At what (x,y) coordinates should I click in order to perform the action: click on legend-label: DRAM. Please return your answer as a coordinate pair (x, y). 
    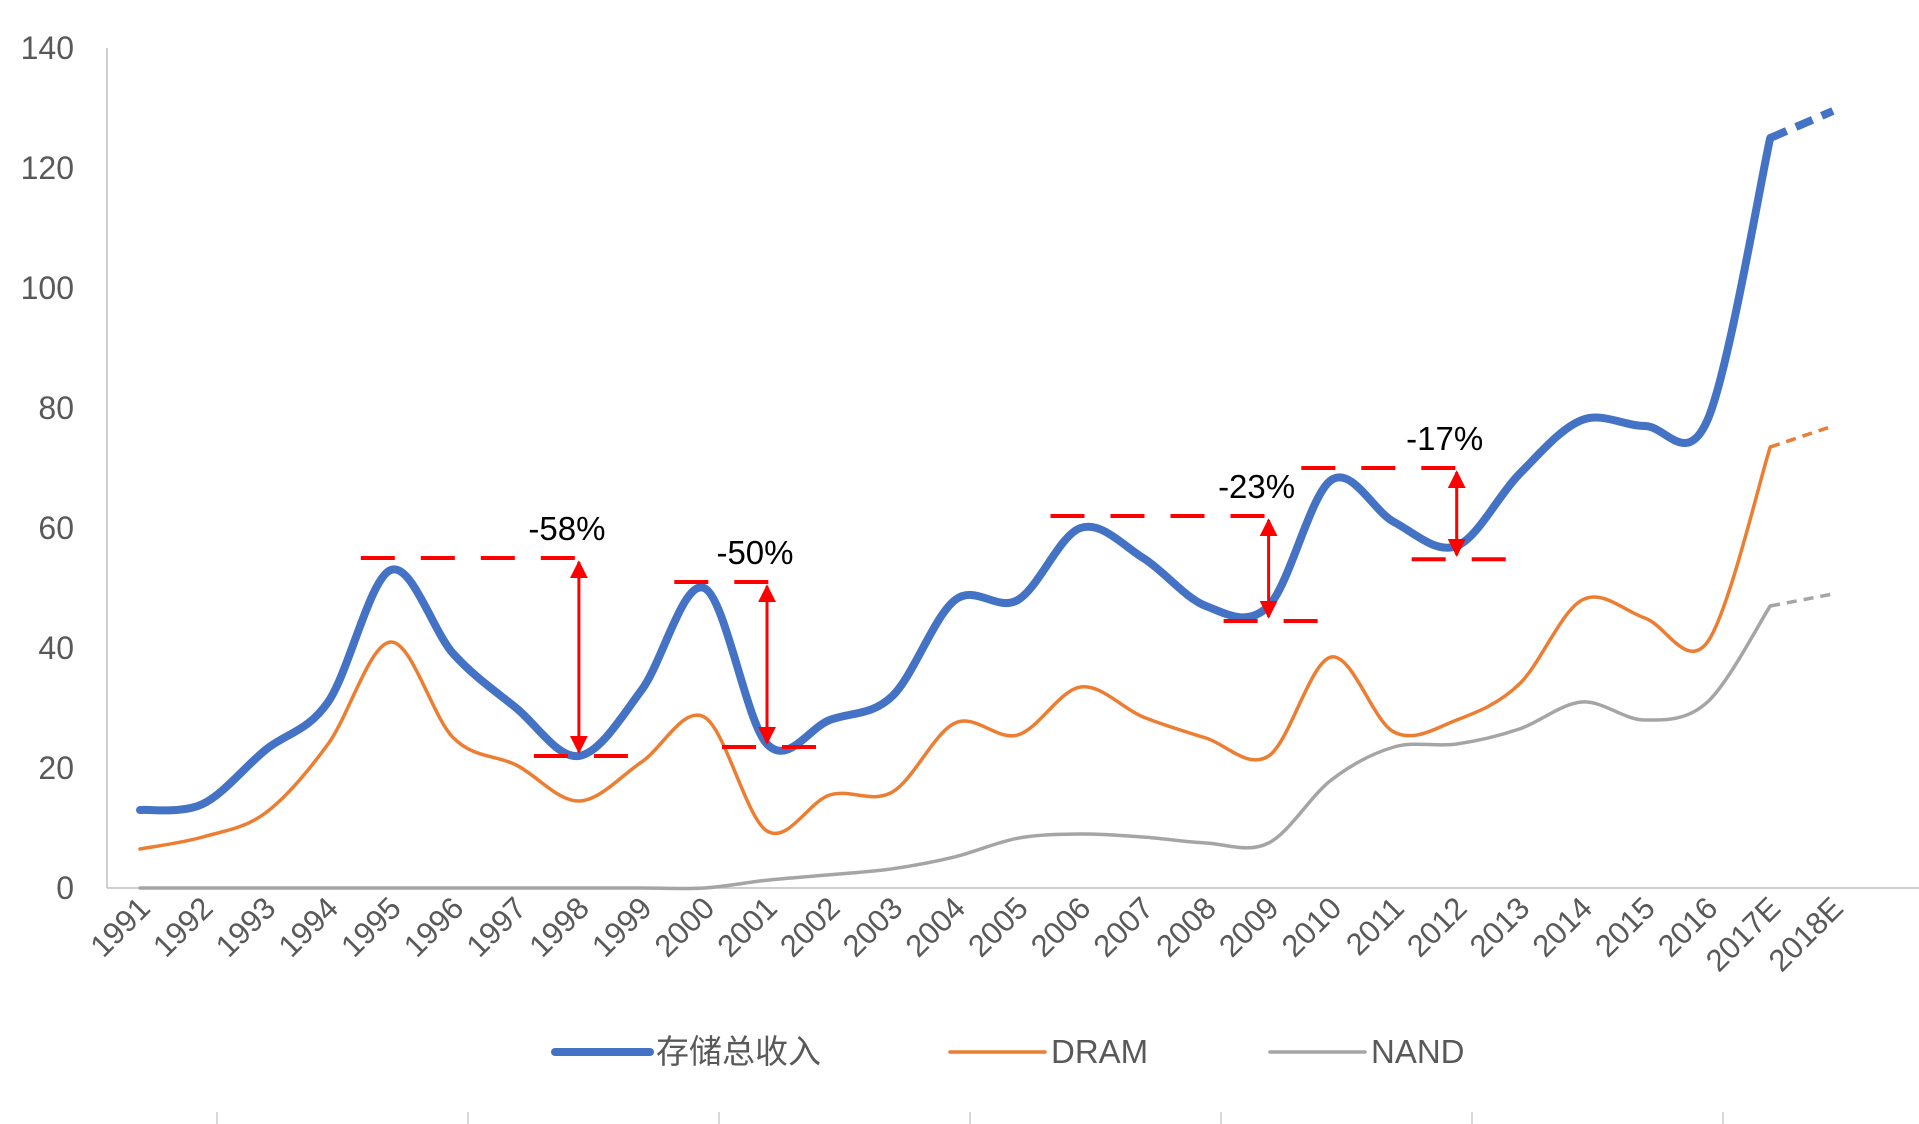
    Looking at the image, I should click on (1099, 1051).